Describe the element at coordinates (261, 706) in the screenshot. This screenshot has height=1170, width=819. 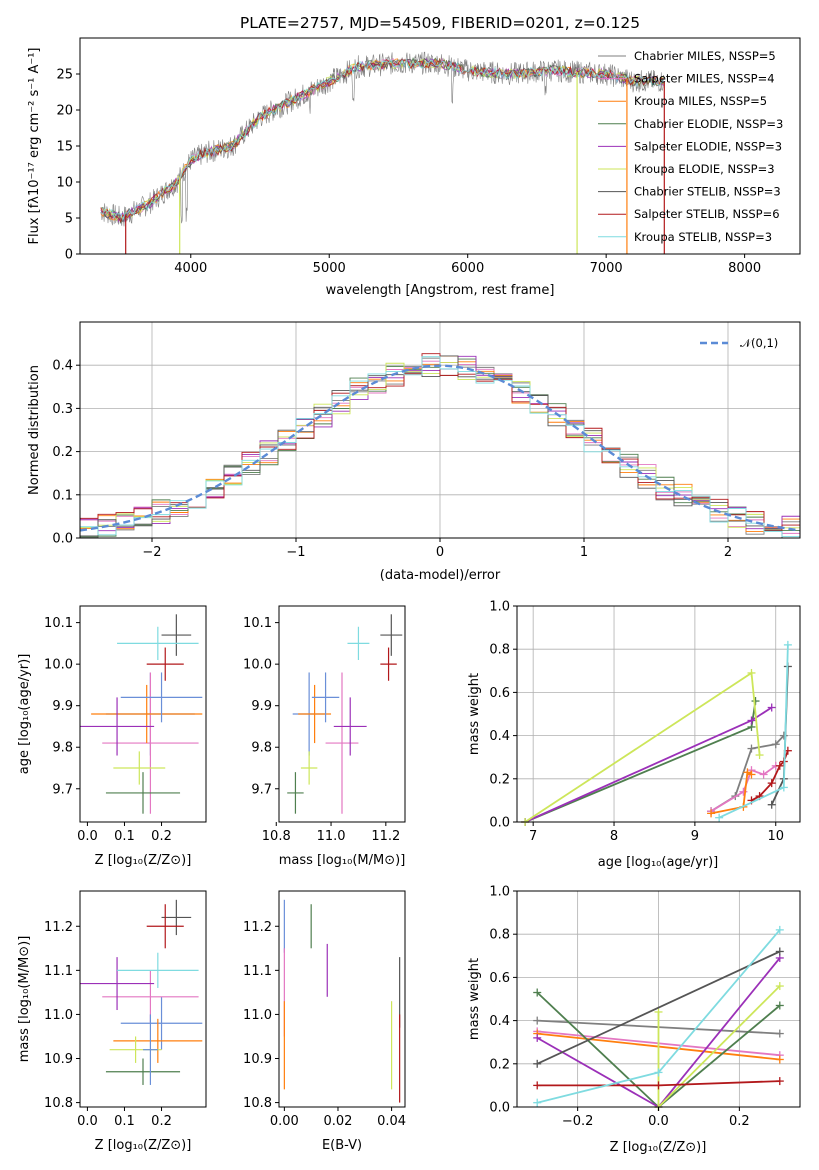
I see `y-tick-label: 9.9` at that location.